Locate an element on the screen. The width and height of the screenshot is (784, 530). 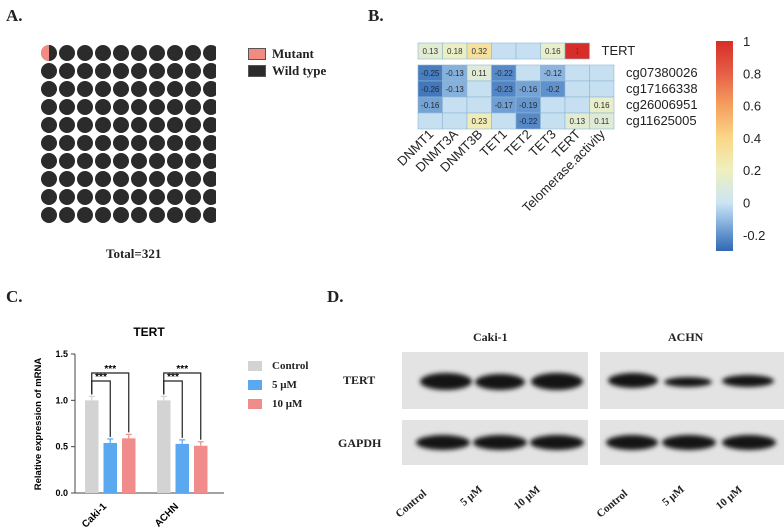
colorbar-tick: -0.2 is located at coordinates (754, 235).